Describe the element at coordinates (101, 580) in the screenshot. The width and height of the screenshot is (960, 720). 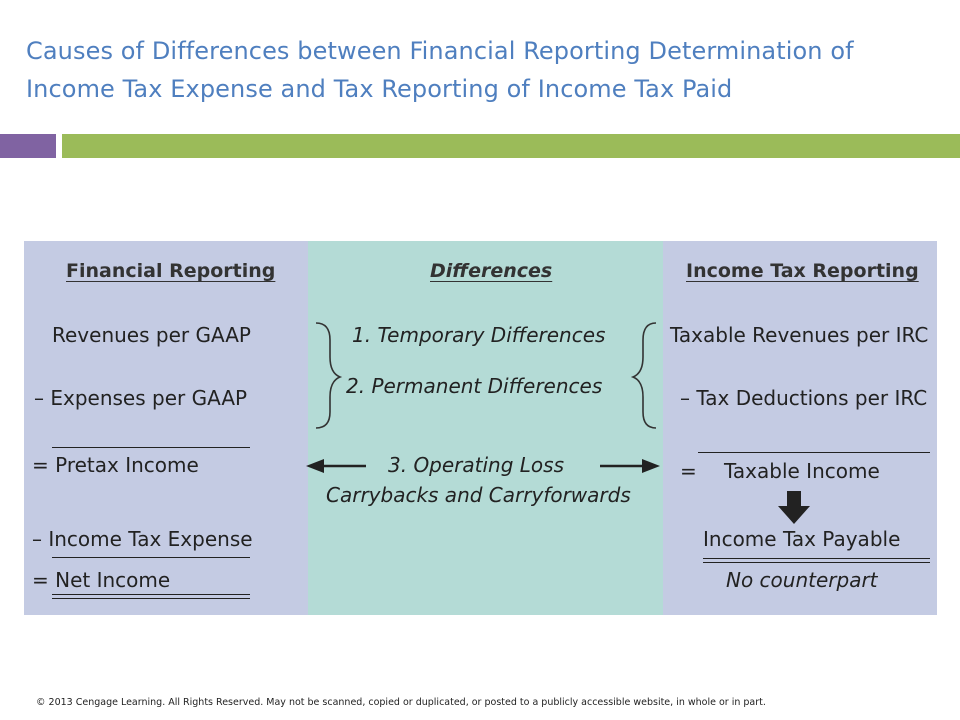
I see `net-income: = Net Income` at that location.